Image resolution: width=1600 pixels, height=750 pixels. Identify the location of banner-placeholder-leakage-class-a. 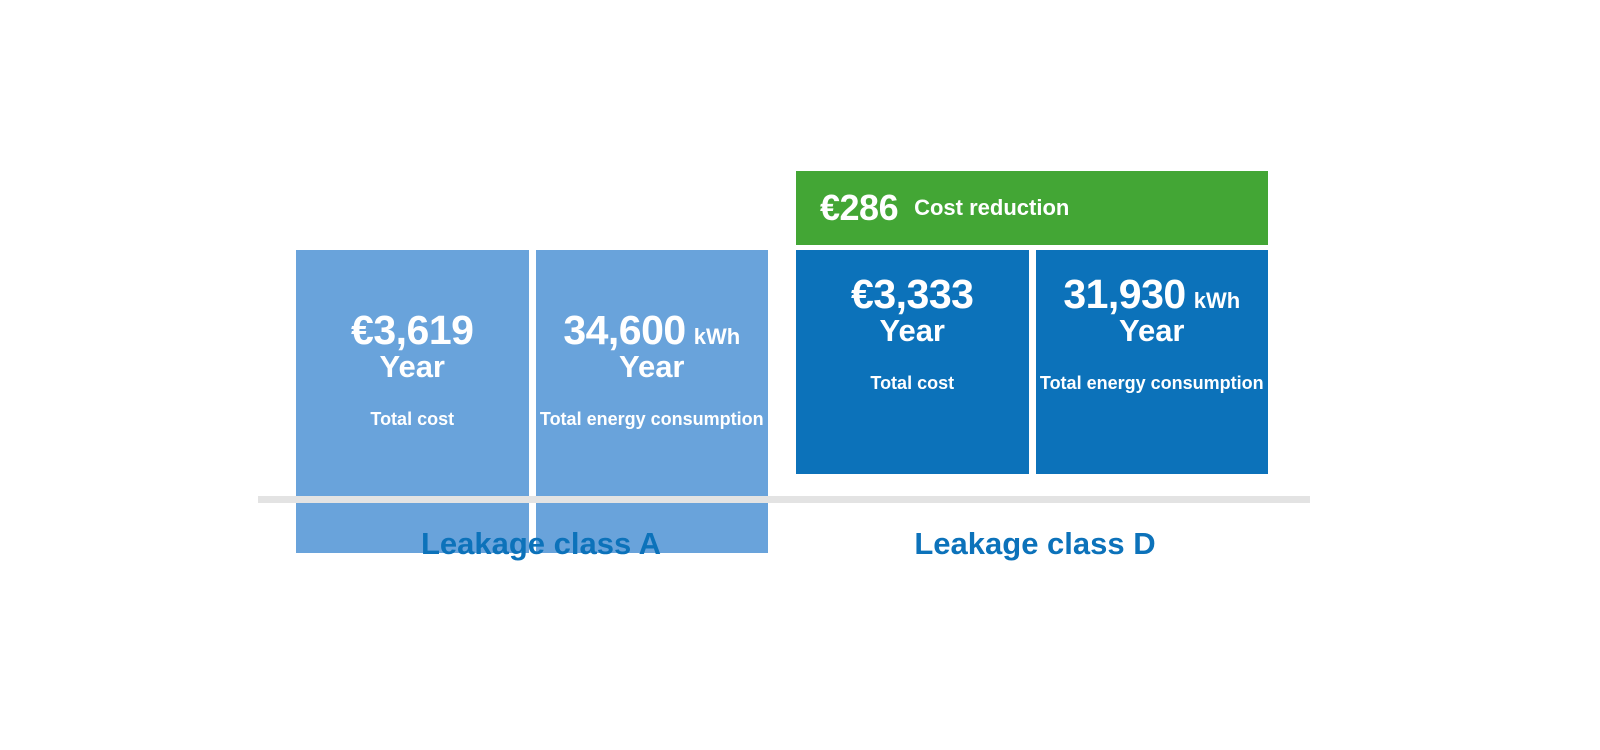
(532, 210).